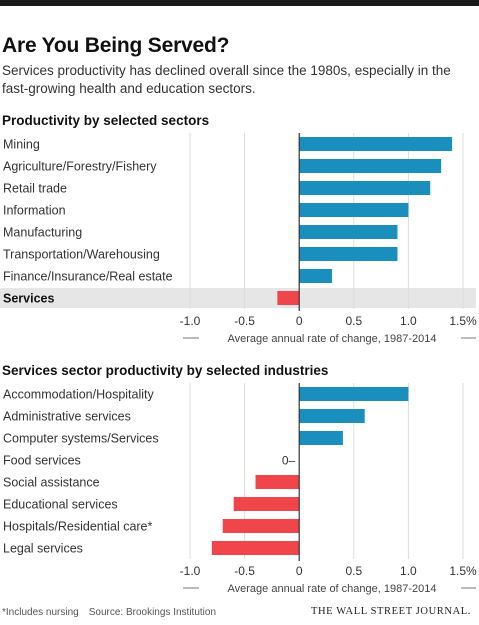 This screenshot has height=625, width=479. I want to click on category-label: Agriculture/Forestry/Fishery, so click(80, 167).